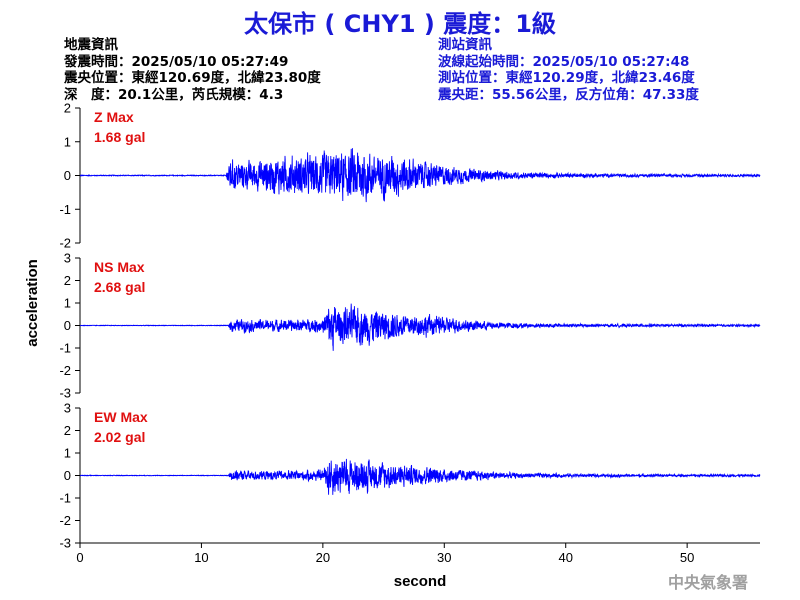 The width and height of the screenshot is (800, 600). What do you see at coordinates (119, 437) in the screenshot?
I see `max-value-ew: 2.02 gal` at bounding box center [119, 437].